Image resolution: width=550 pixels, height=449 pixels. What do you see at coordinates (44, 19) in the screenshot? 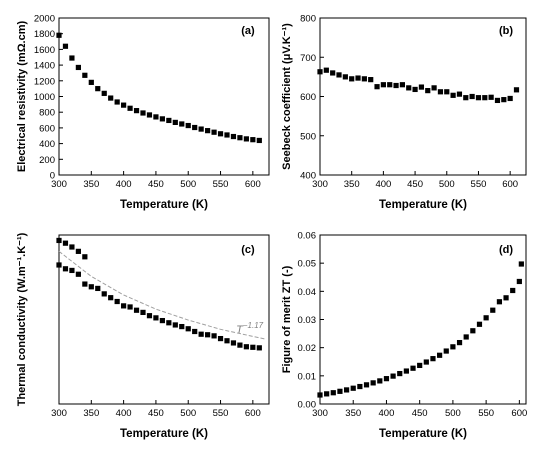
I see `y-tick-label: 2000` at bounding box center [44, 19].